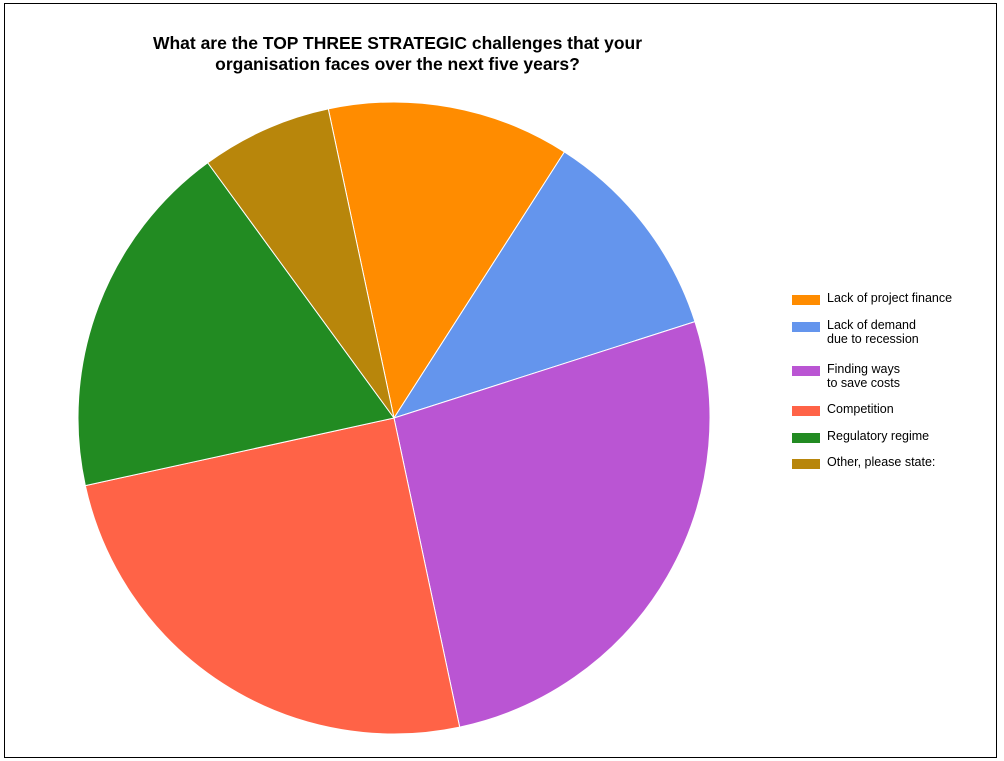 Image resolution: width=1004 pixels, height=761 pixels. I want to click on legend-item-lack-of-demand-due-to-recession: Lack of demand due to recession, so click(855, 332).